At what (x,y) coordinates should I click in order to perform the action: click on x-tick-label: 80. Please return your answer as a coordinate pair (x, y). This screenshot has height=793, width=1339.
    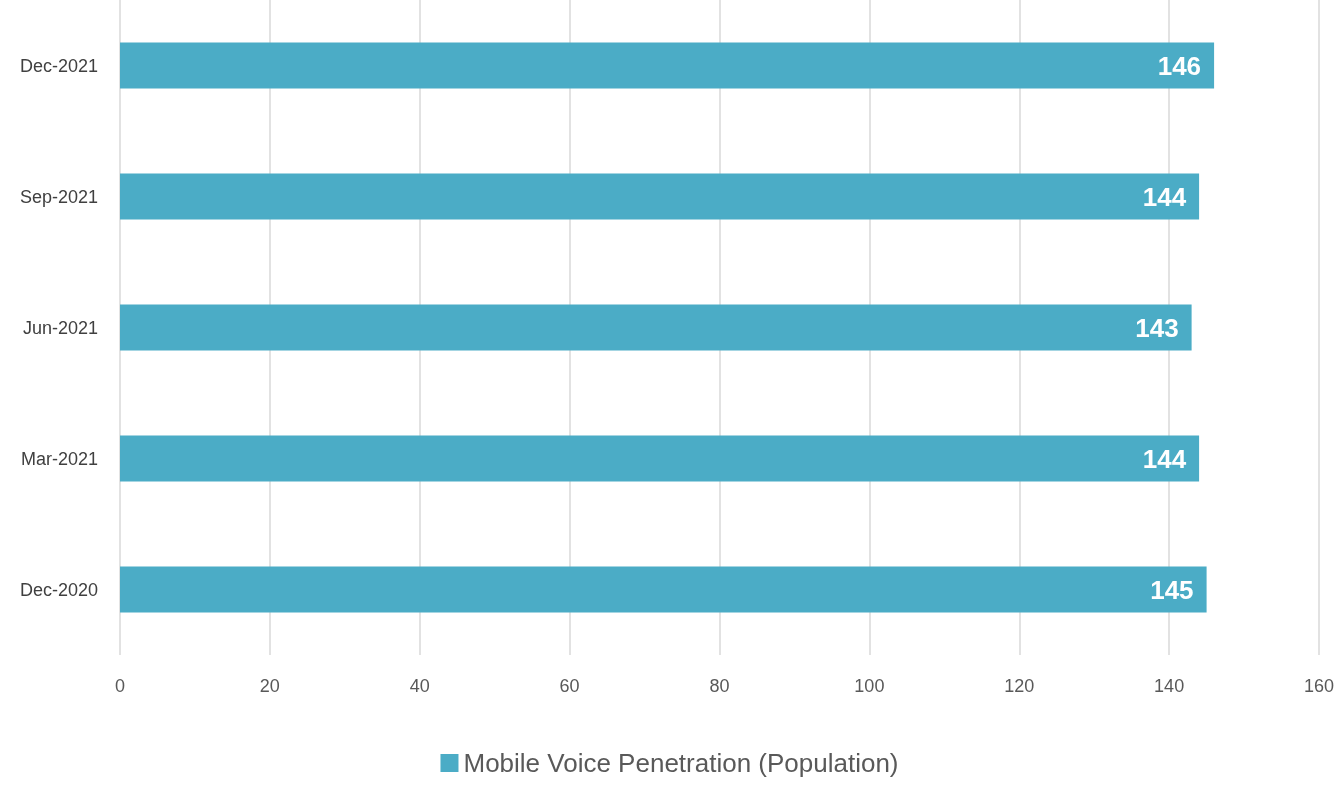
    Looking at the image, I should click on (719, 686).